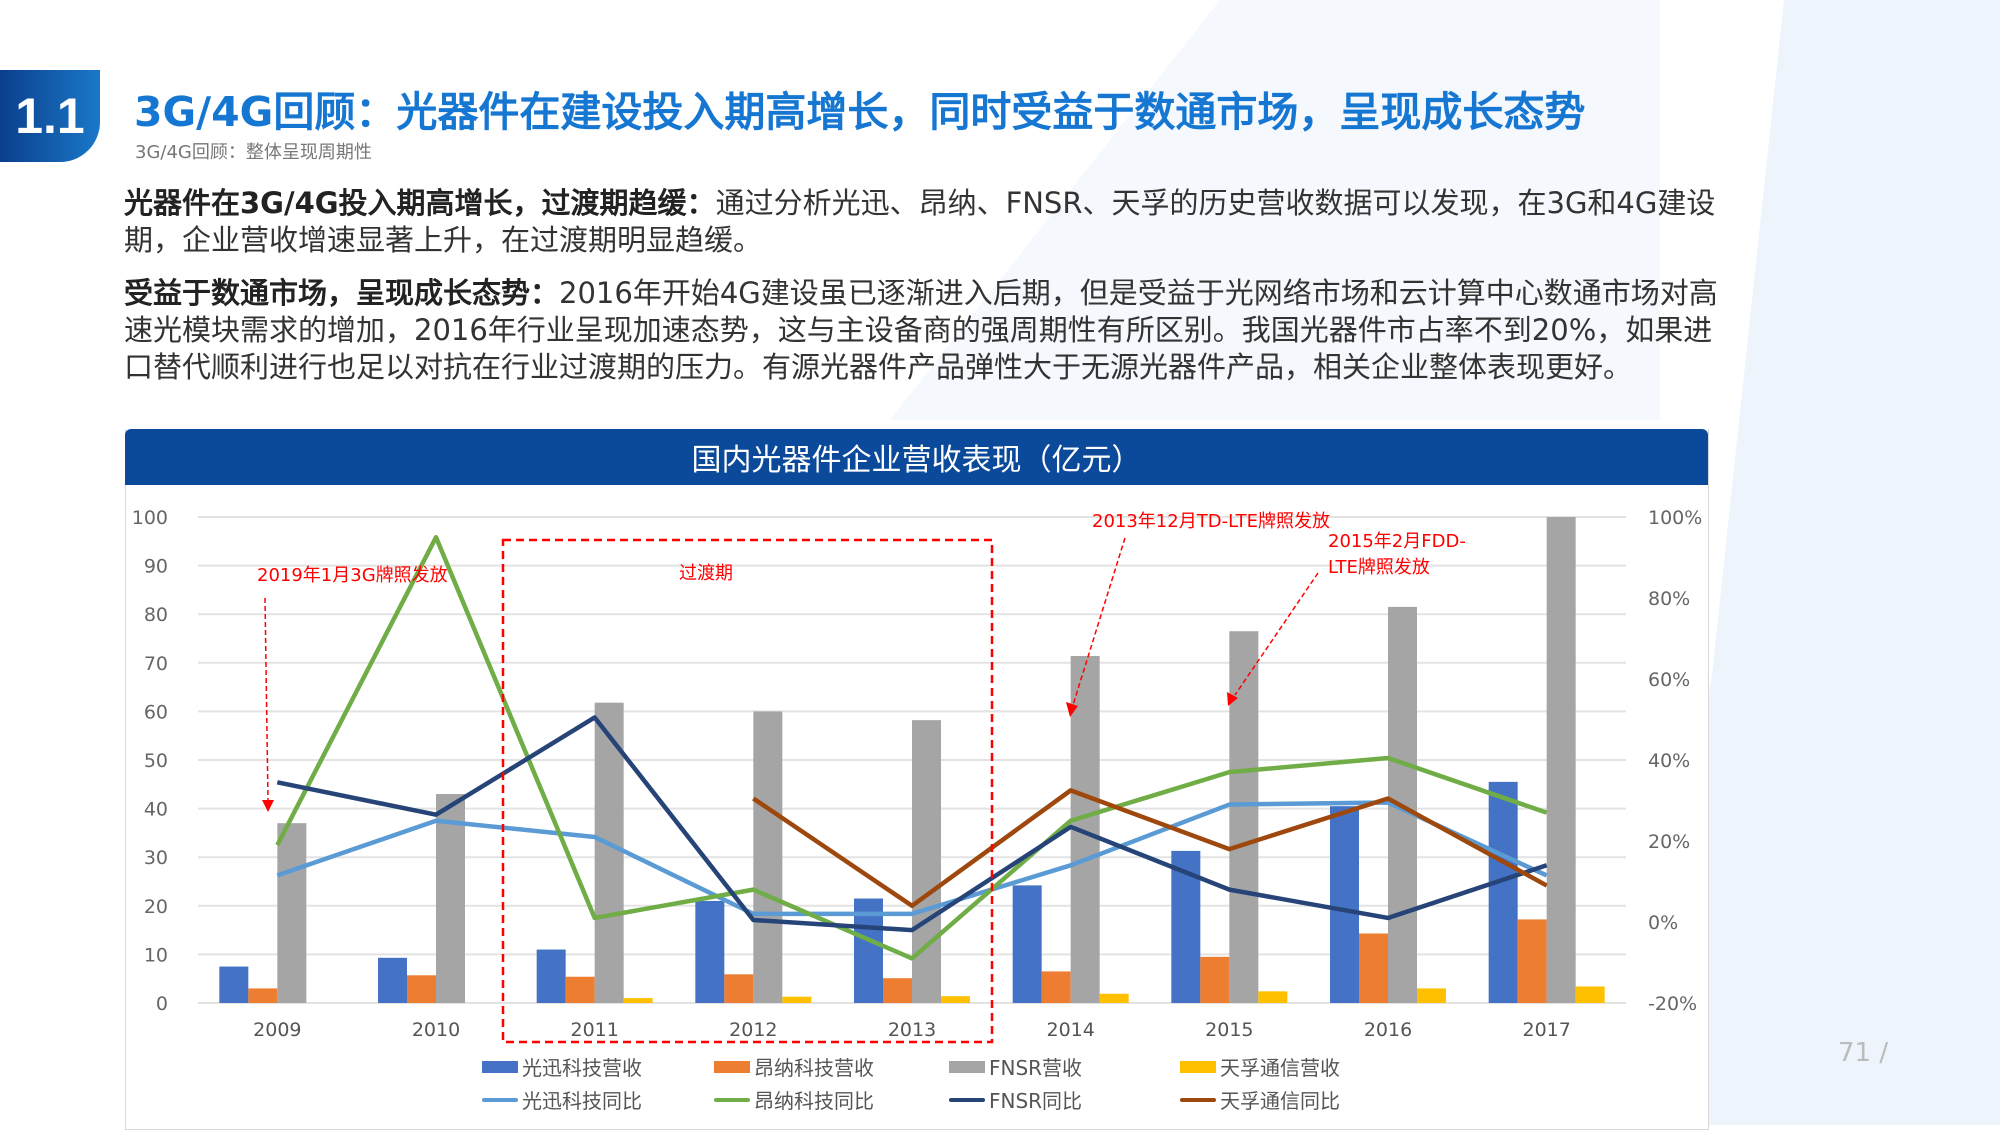  What do you see at coordinates (1280, 1066) in the screenshot?
I see `legend-label: 天孚通信营收` at bounding box center [1280, 1066].